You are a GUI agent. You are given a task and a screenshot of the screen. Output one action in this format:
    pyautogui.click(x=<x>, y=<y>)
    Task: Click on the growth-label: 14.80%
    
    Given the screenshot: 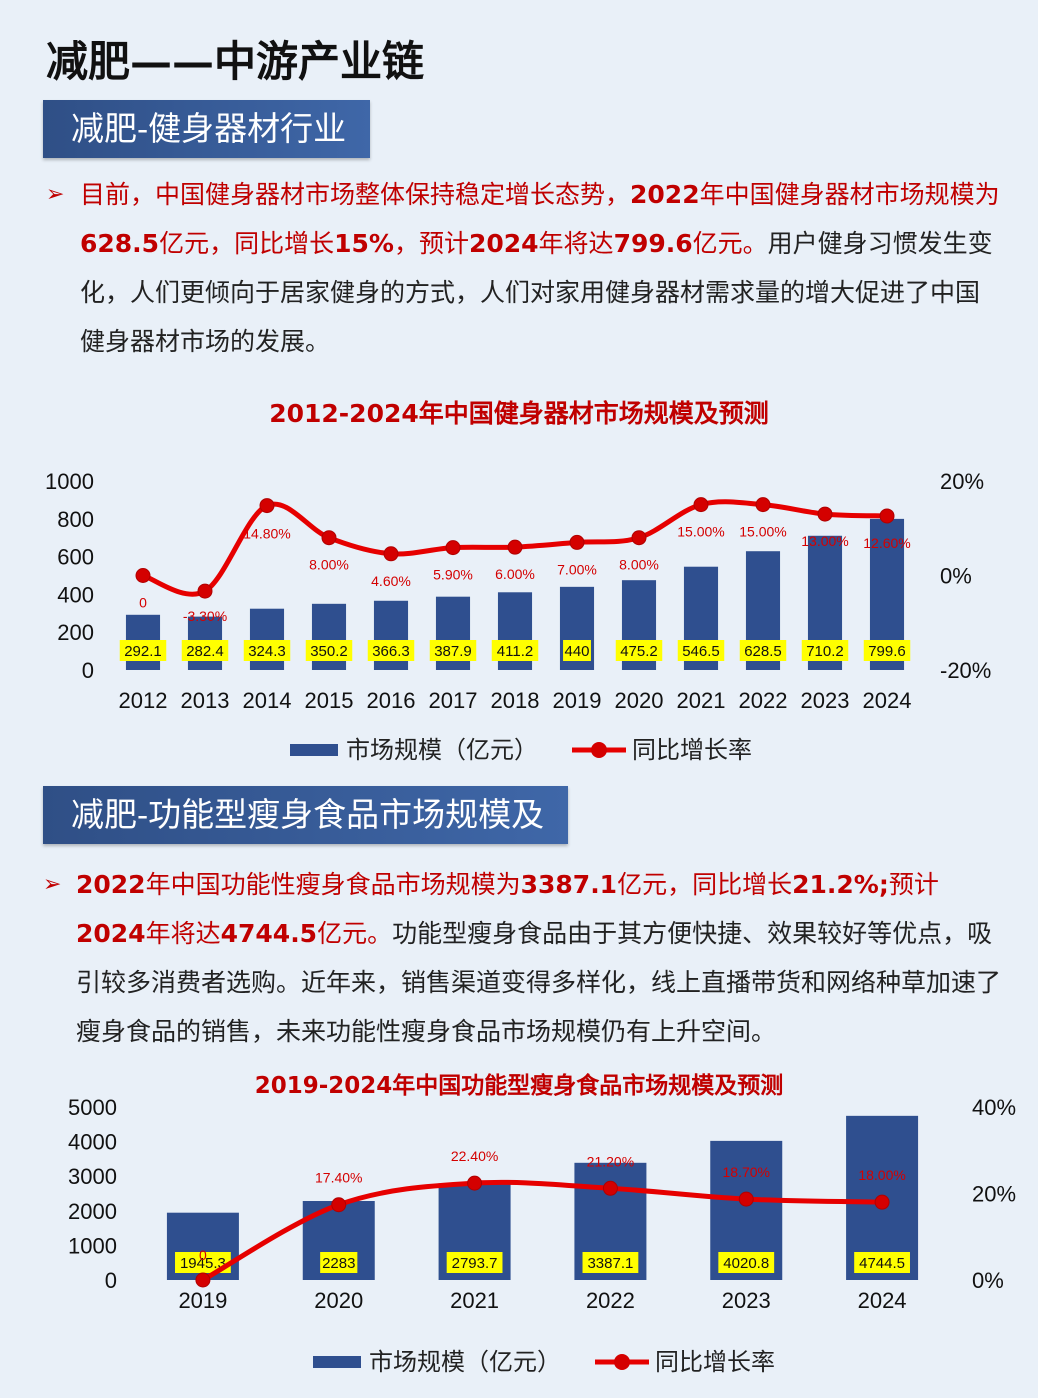 What is the action you would take?
    pyautogui.click(x=266, y=534)
    